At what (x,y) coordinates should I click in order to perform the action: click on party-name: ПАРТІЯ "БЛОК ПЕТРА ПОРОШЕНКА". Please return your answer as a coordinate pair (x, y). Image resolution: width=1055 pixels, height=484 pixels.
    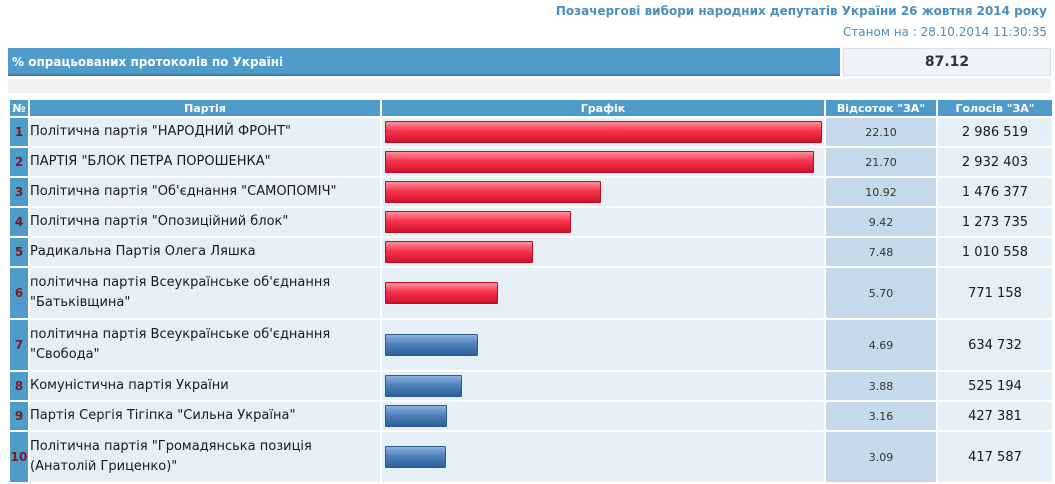
    Looking at the image, I should click on (205, 162).